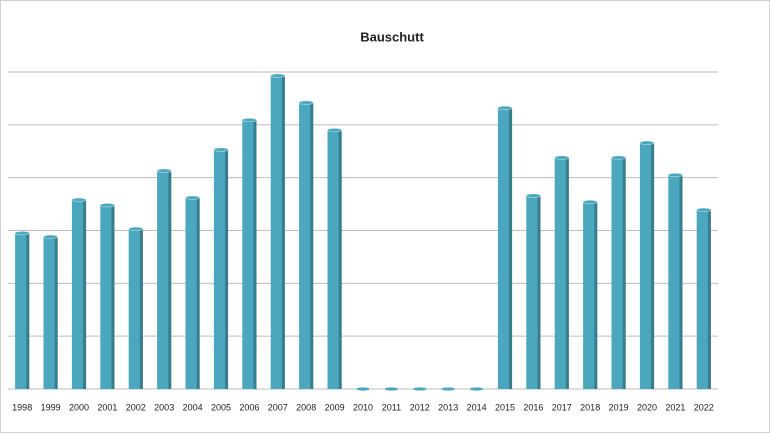 The width and height of the screenshot is (770, 433). What do you see at coordinates (392, 36) in the screenshot?
I see `chart-title: Bauschutt` at bounding box center [392, 36].